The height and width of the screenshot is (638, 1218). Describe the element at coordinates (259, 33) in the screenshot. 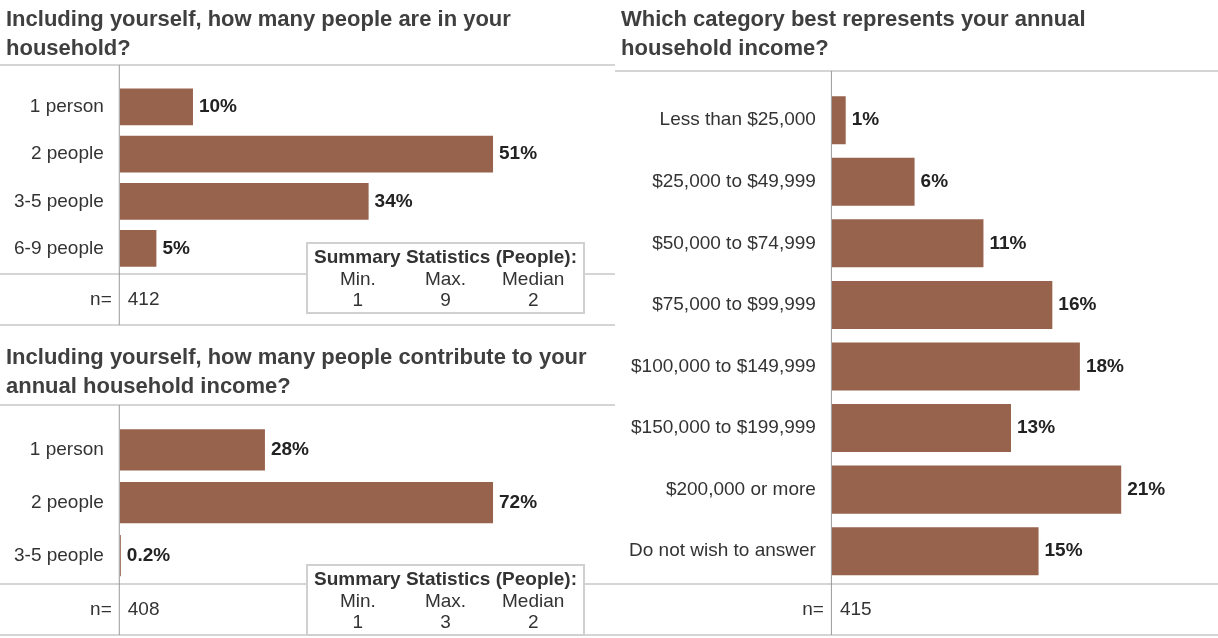

I see `chart-title: Including yourself, how many people are in your household?` at that location.